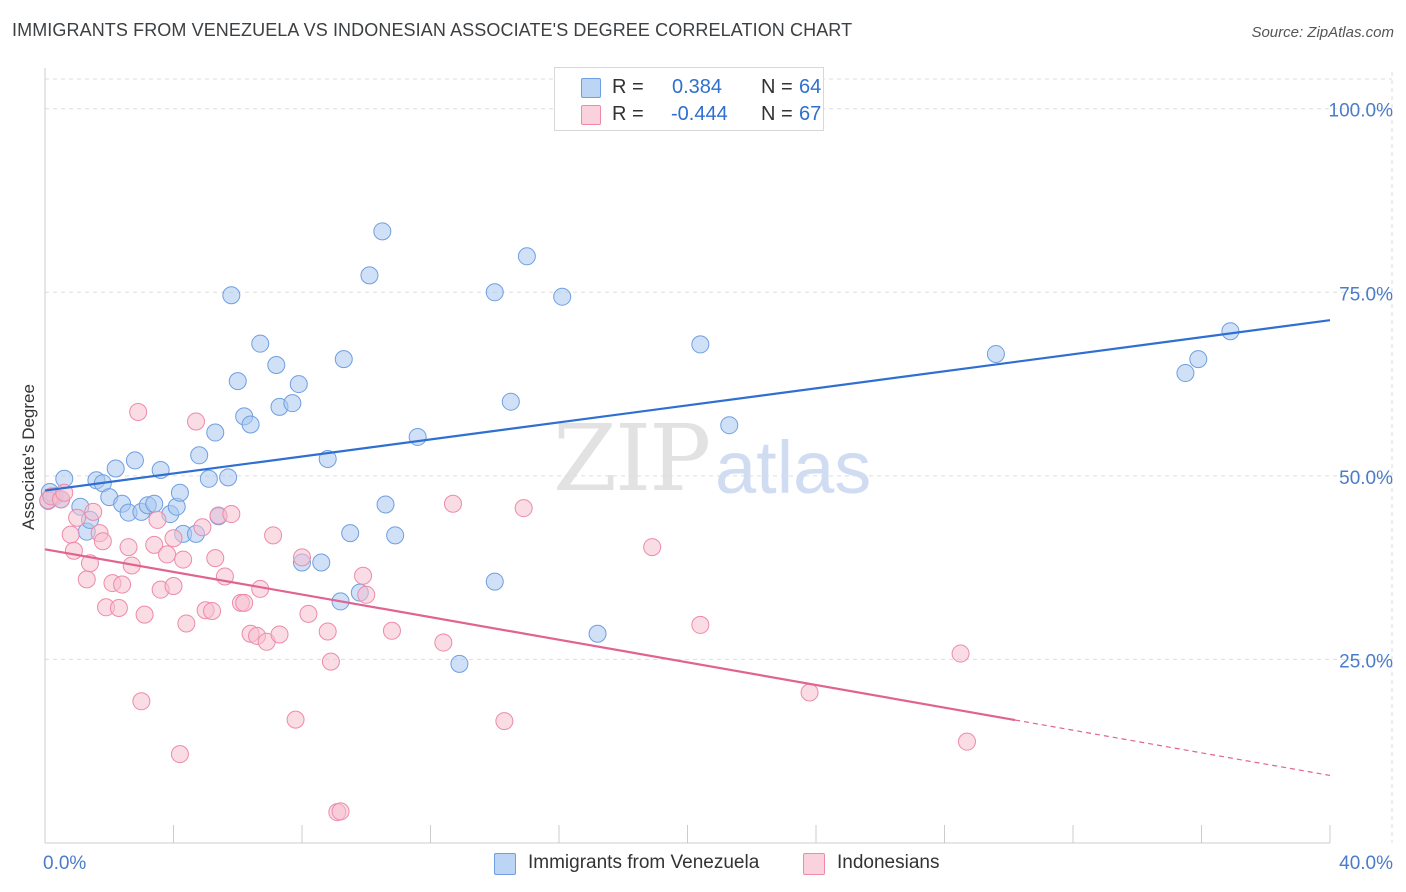  I want to click on trend-line-indonesian, so click(530, 635).